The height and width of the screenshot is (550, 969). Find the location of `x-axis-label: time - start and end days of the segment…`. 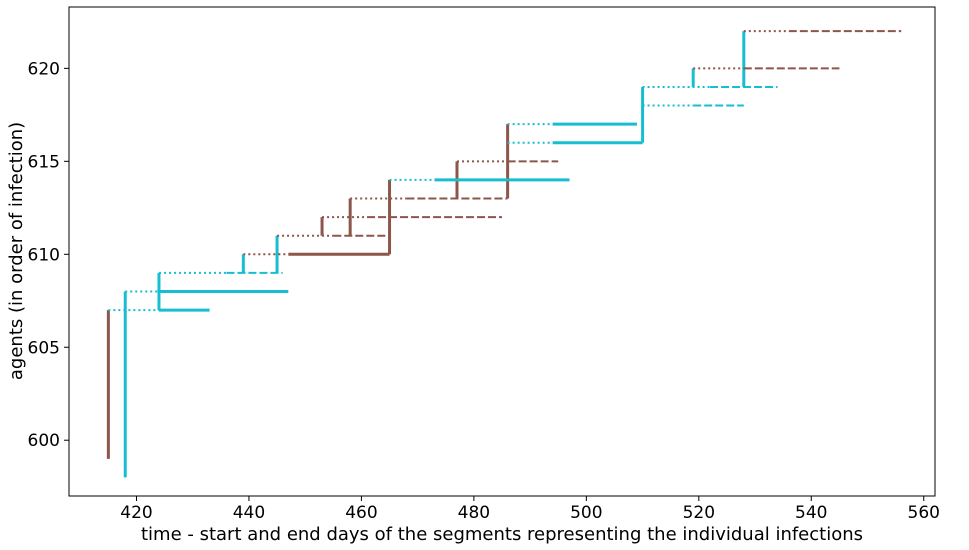

x-axis-label: time - start and end days of the segment… is located at coordinates (502, 534).